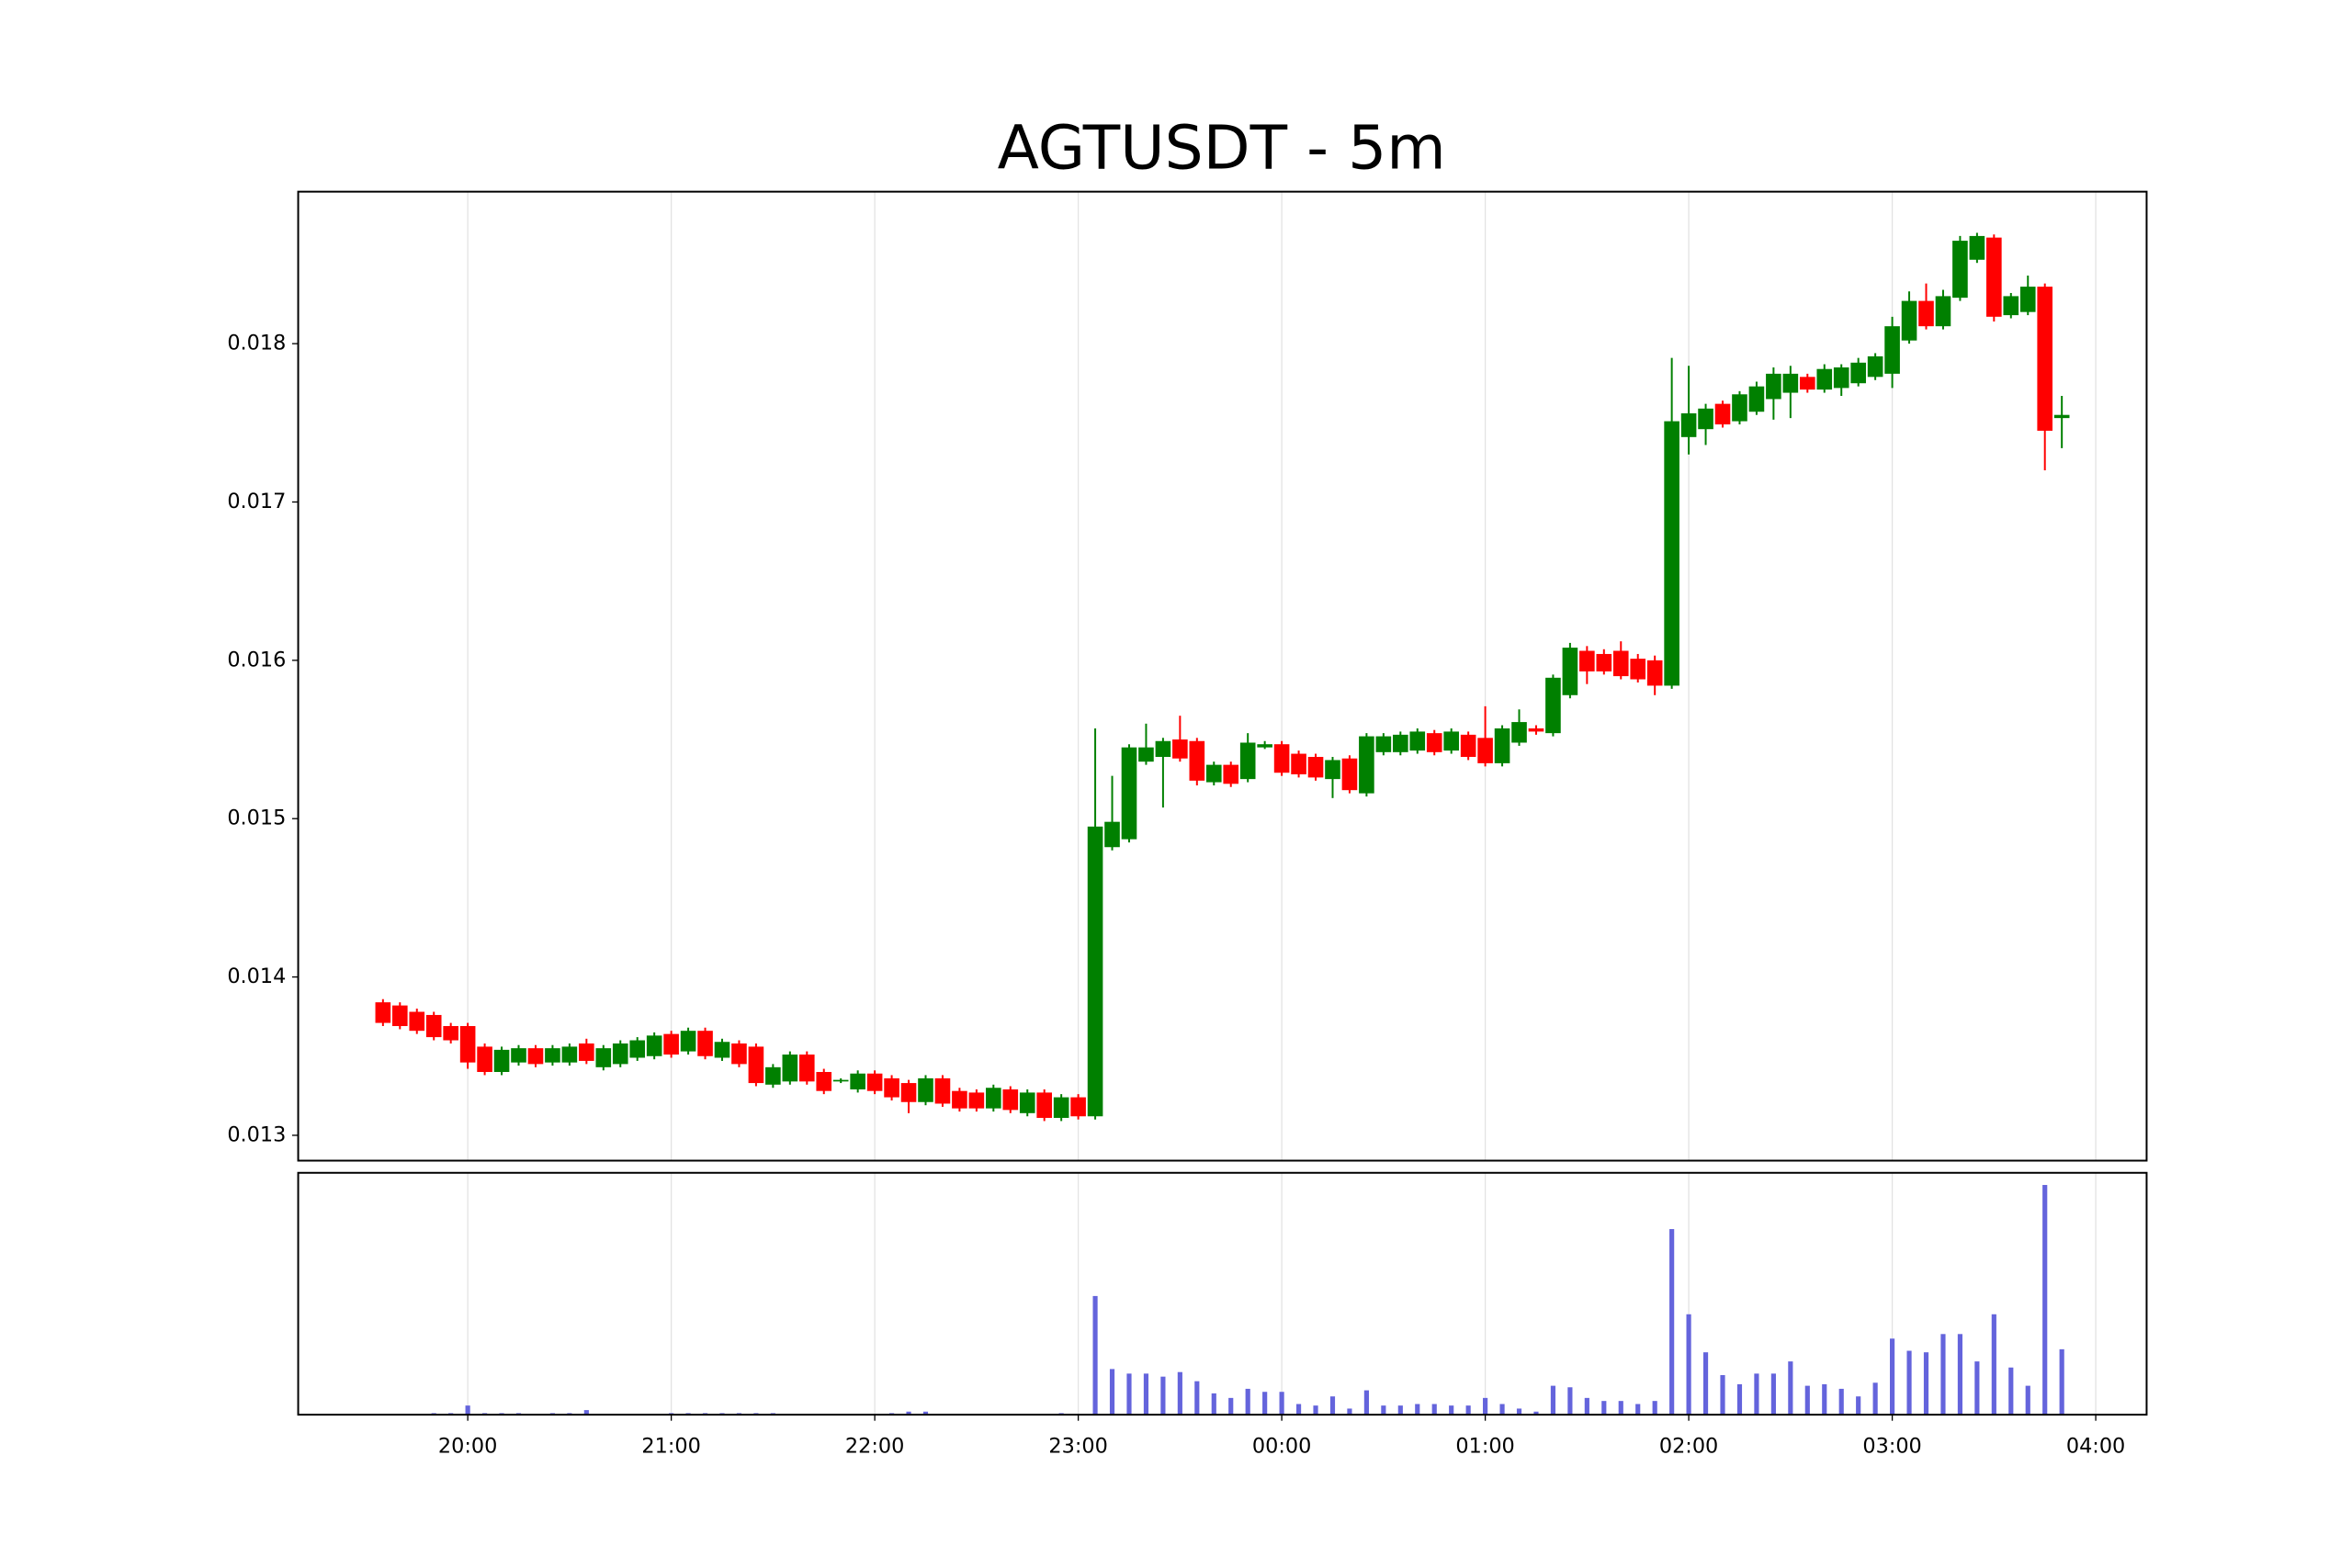  Describe the element at coordinates (1689, 1446) in the screenshot. I see `x-tick-label: 02:00` at that location.